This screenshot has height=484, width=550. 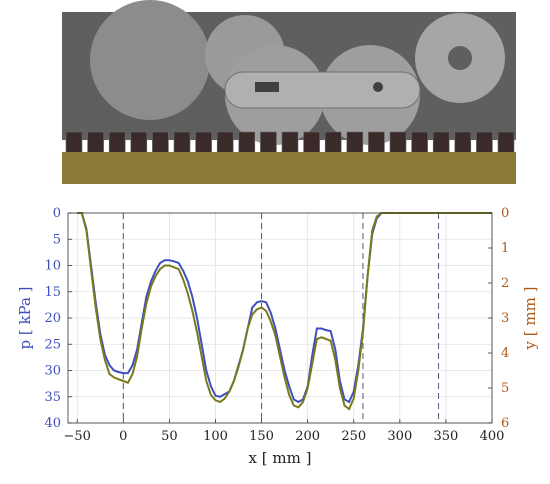 What do you see at coordinates (267, 87) in the screenshot?
I see `arm-slot` at bounding box center [267, 87].